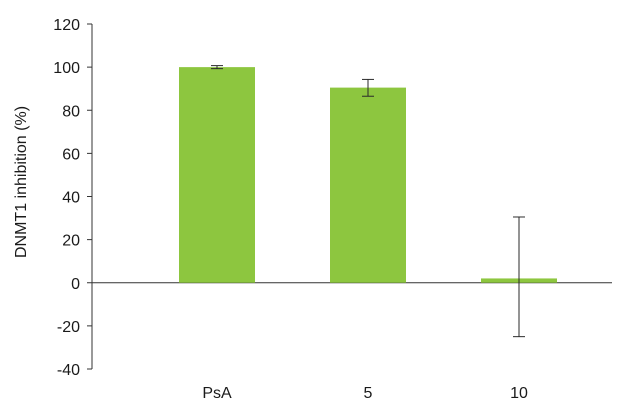 This screenshot has width=641, height=404. I want to click on x-tick-label: 10, so click(519, 393).